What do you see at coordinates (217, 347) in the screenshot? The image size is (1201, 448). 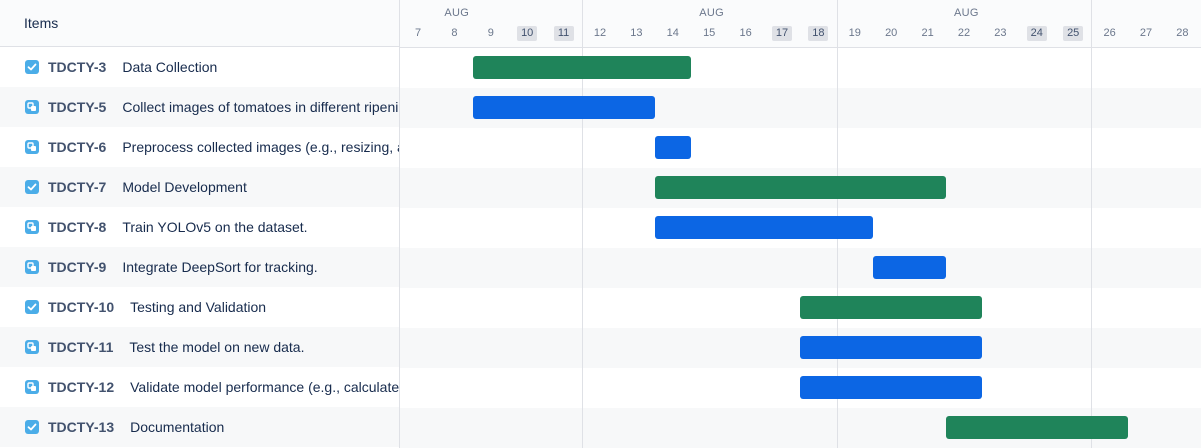 I see `issue-summary: Test the model on new data.` at bounding box center [217, 347].